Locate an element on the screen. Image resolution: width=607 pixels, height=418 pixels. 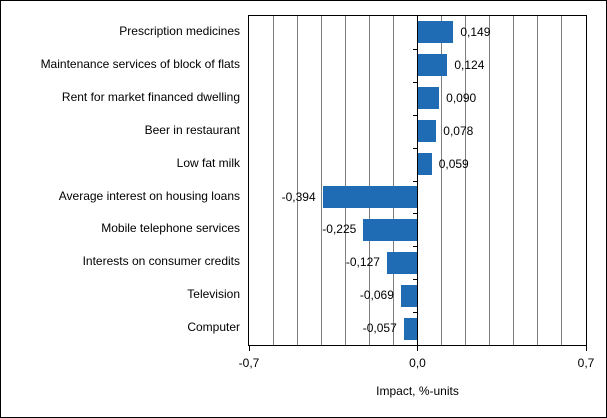
value-label: 0,059 is located at coordinates (453, 163).